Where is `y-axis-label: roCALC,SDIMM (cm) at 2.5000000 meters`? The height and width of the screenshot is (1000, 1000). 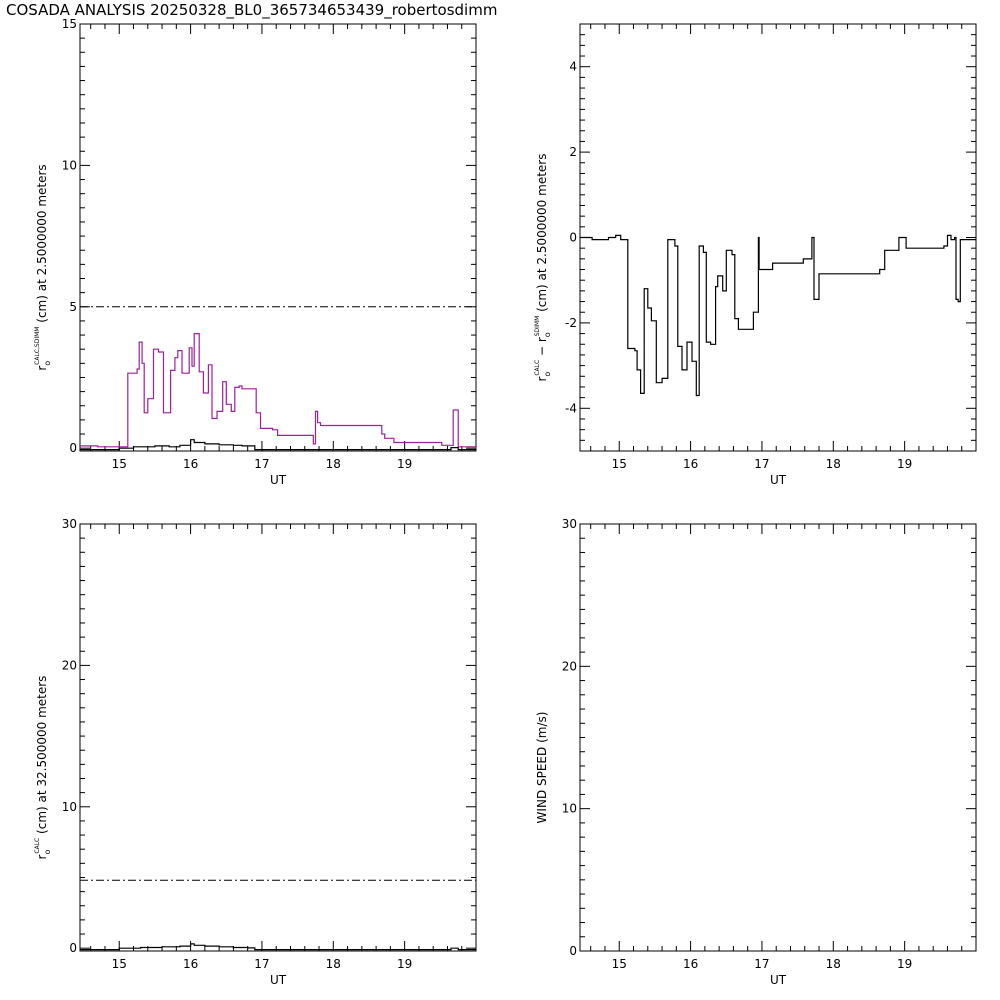 y-axis-label: roCALC,SDIMM (cm) at 2.5000000 meters is located at coordinates (43, 267).